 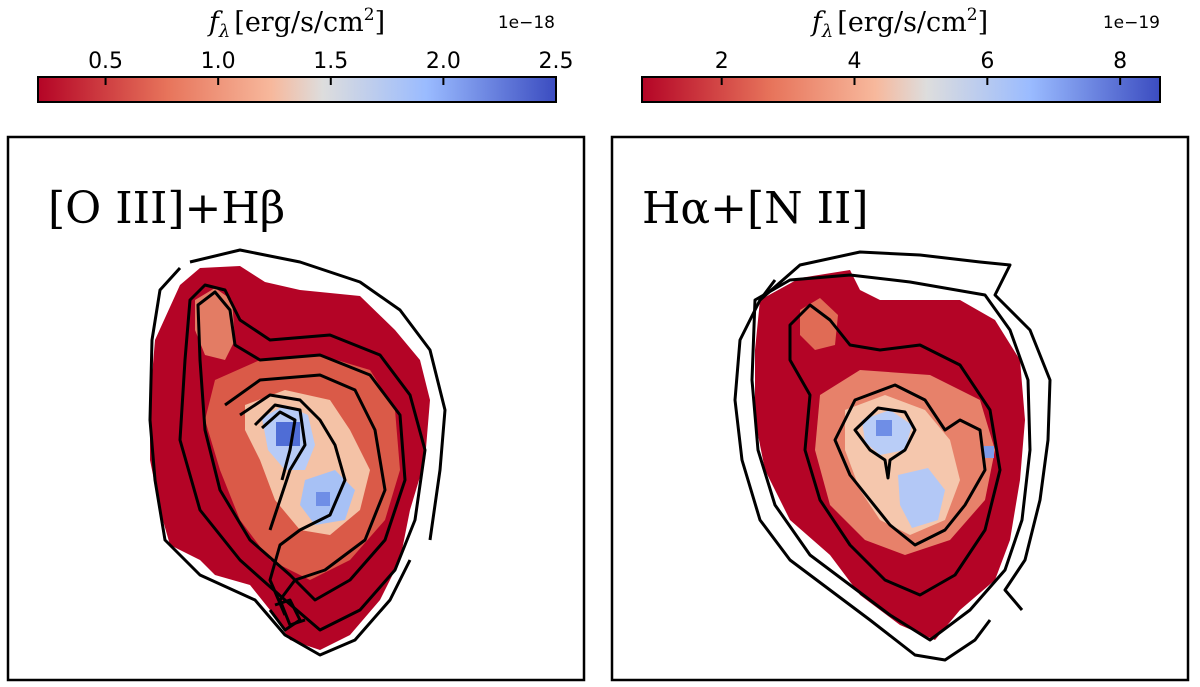 What do you see at coordinates (1131, 23) in the screenshot?
I see `colorbar-offset-text: 1e−19` at bounding box center [1131, 23].